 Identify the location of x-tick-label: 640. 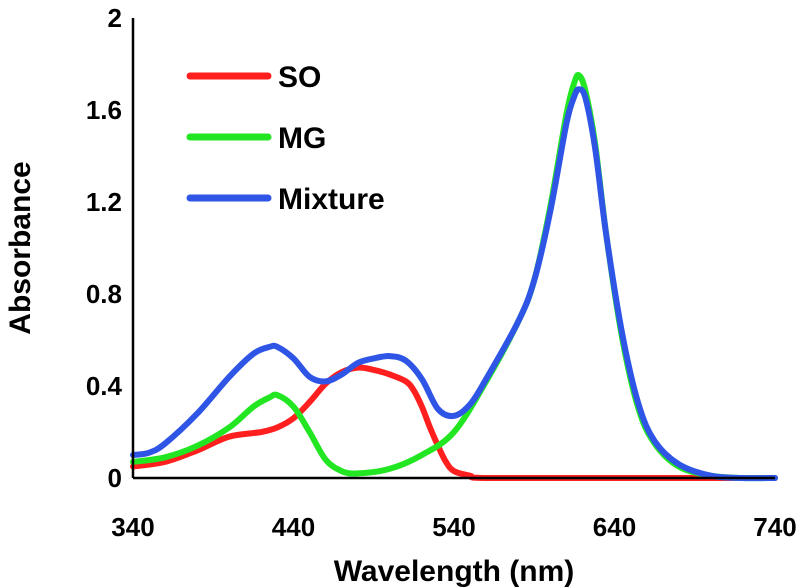
(614, 527).